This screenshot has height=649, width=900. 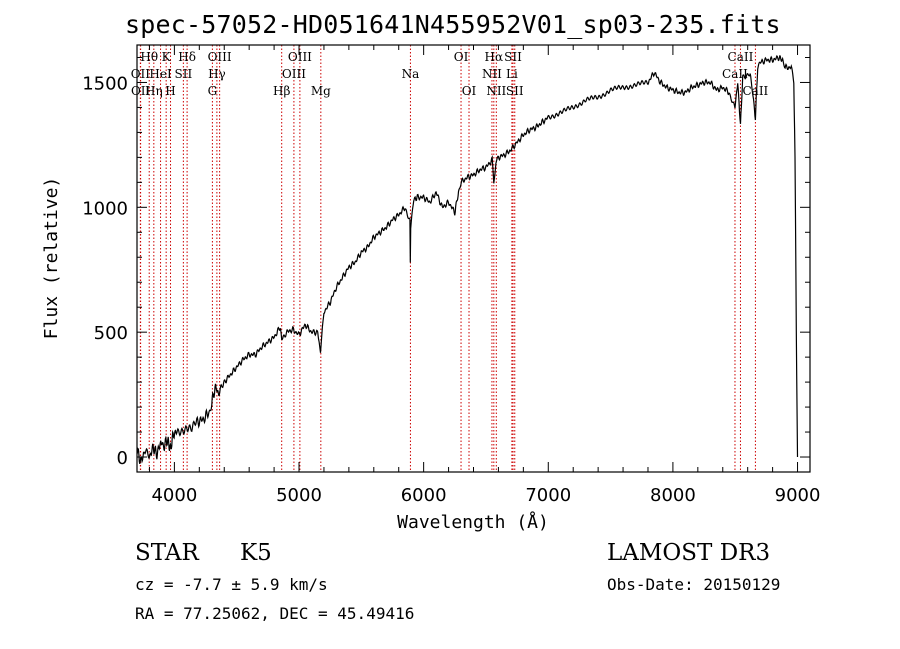 What do you see at coordinates (735, 74) in the screenshot?
I see `marker-label-25: CaII` at bounding box center [735, 74].